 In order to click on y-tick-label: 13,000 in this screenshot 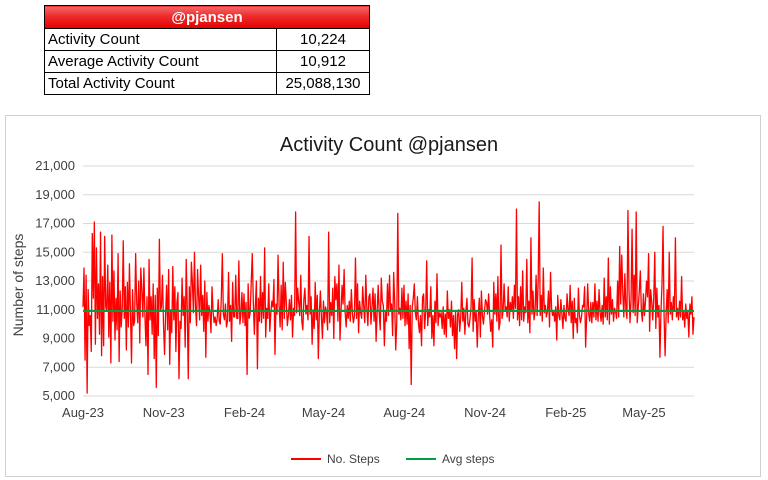, I will do `click(55, 280)`.